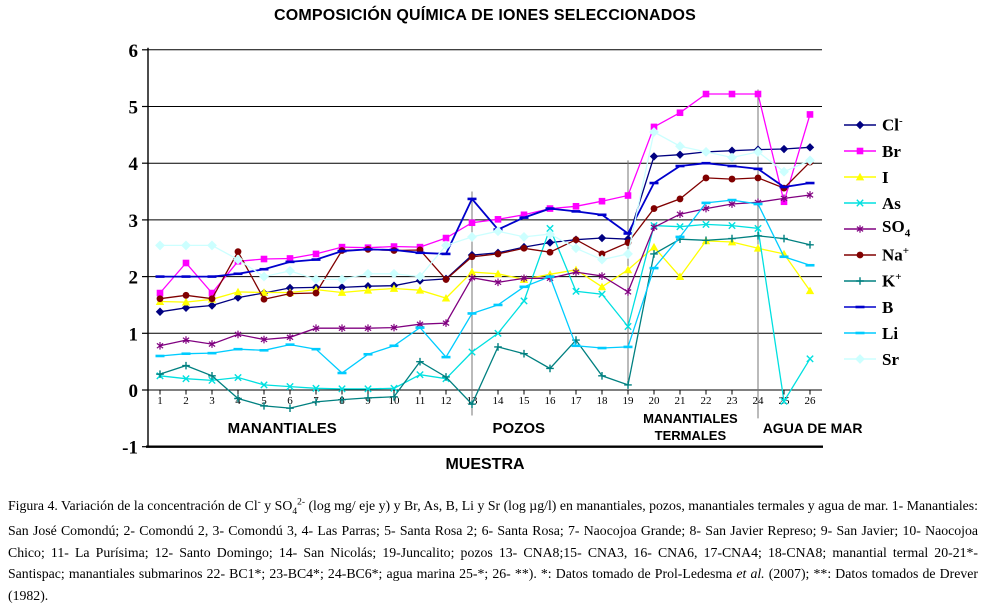 Image resolution: width=984 pixels, height=608 pixels. I want to click on legend-marker-x-icon, so click(860, 203).